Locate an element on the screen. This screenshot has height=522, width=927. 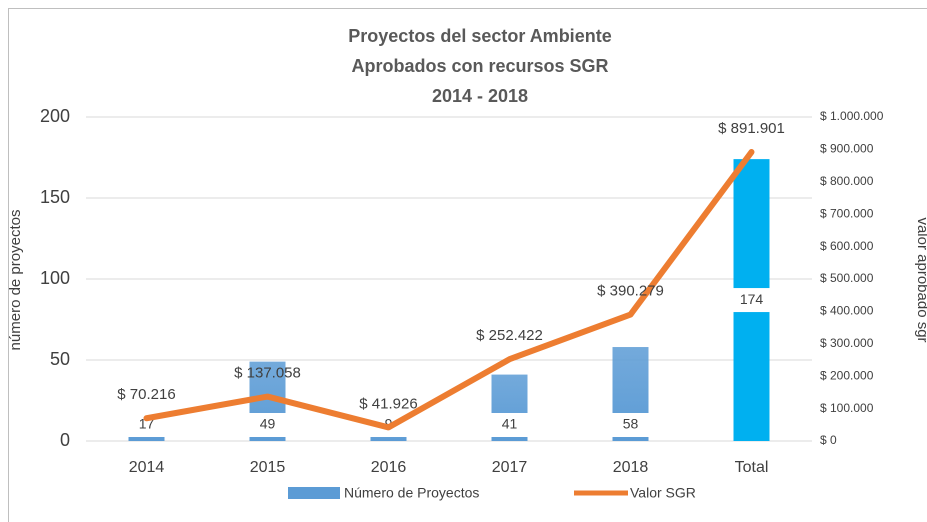
x-tick-label: 2015 is located at coordinates (268, 467).